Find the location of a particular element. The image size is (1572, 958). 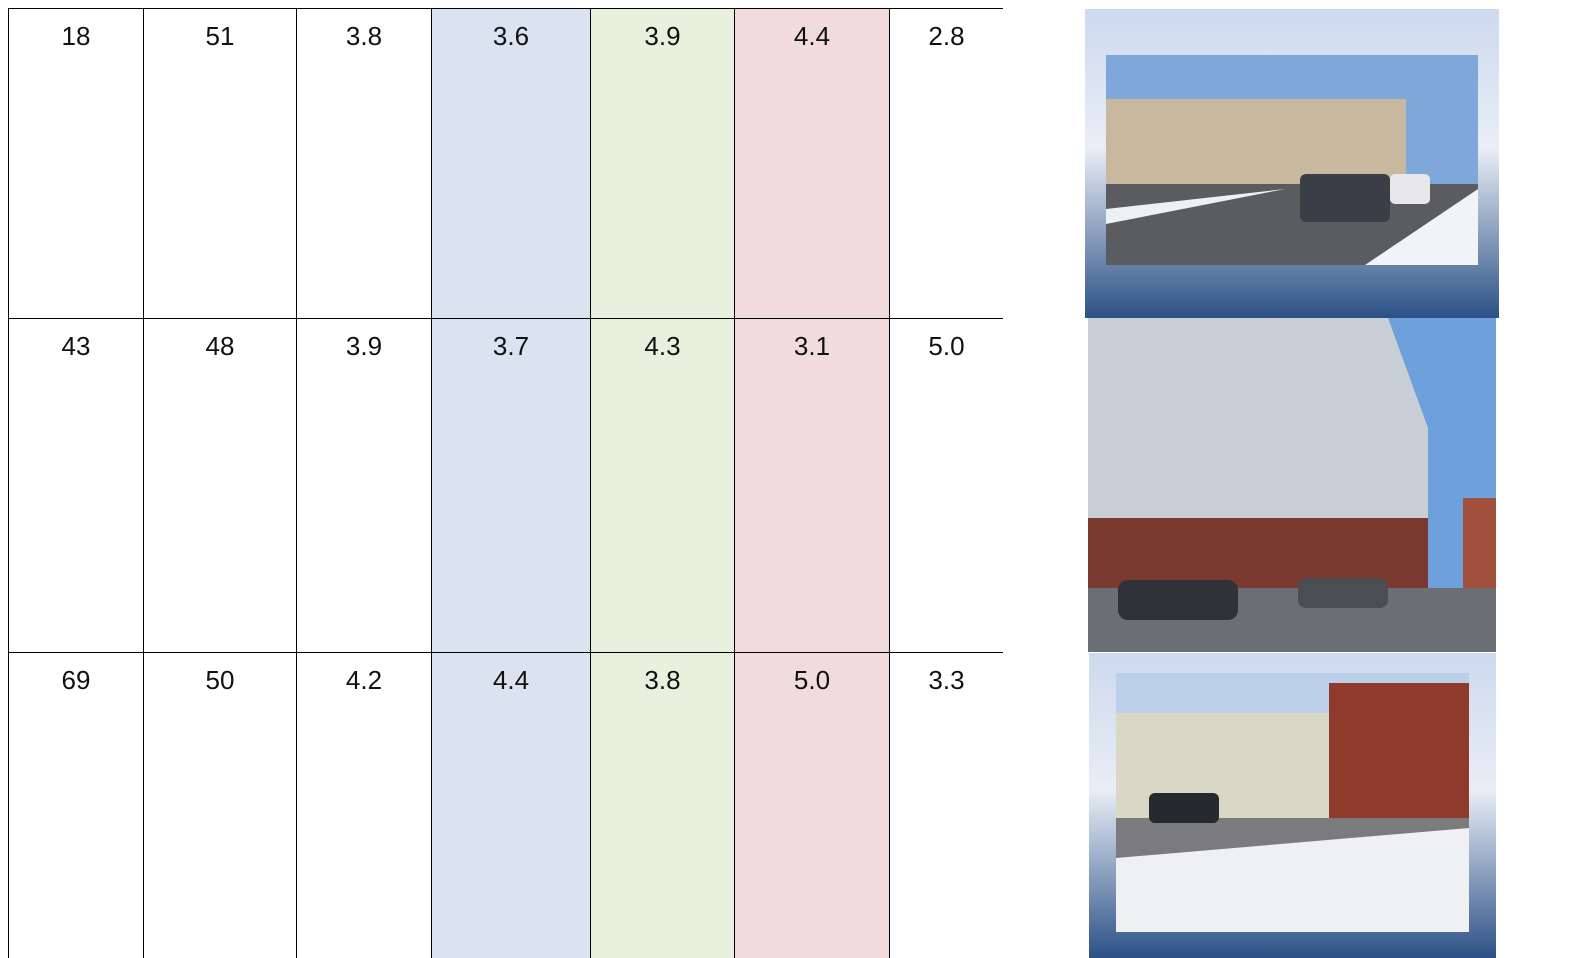

table-cell: 50 is located at coordinates (219, 805).